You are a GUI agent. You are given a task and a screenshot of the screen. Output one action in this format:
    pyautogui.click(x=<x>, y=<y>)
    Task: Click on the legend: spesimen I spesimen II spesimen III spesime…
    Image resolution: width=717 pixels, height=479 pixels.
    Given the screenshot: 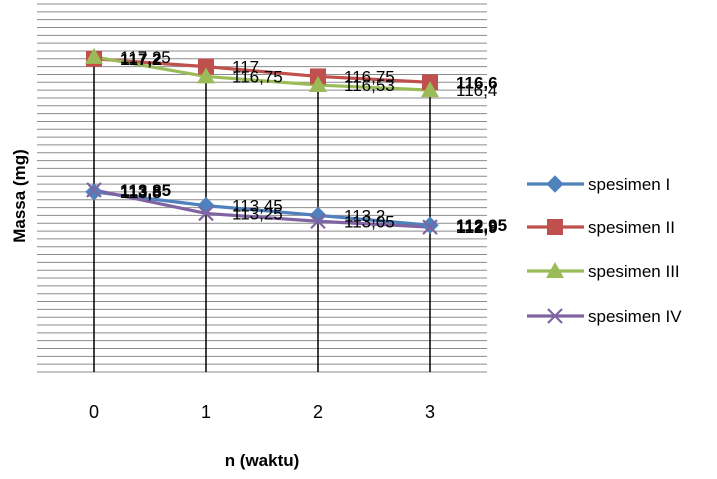 What is the action you would take?
    pyautogui.click(x=604, y=250)
    